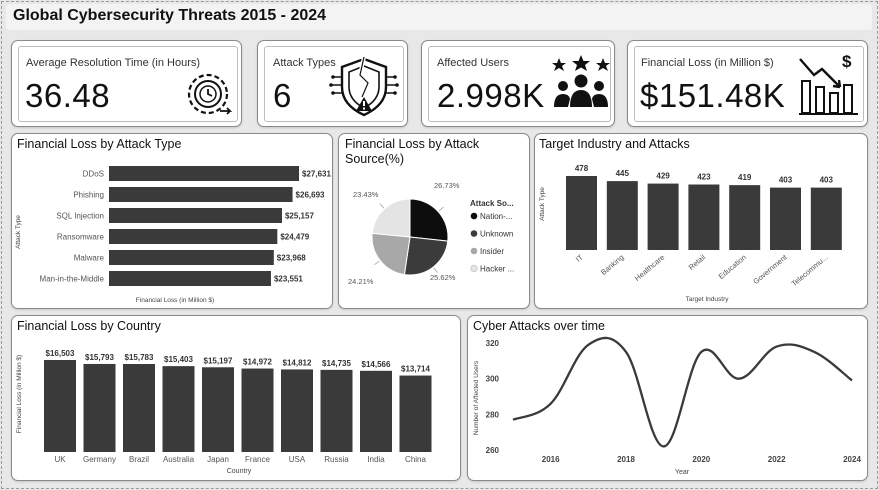 The height and width of the screenshot is (490, 879). I want to click on users-stars-icon, so click(581, 81).